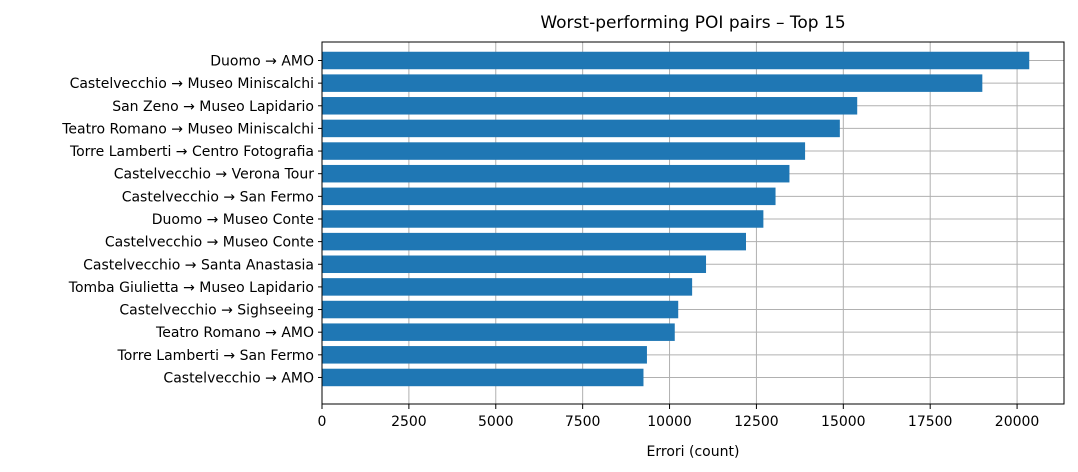 The image size is (1078, 472). I want to click on y-tick-label: Teatro Romano → AMO, so click(234, 333).